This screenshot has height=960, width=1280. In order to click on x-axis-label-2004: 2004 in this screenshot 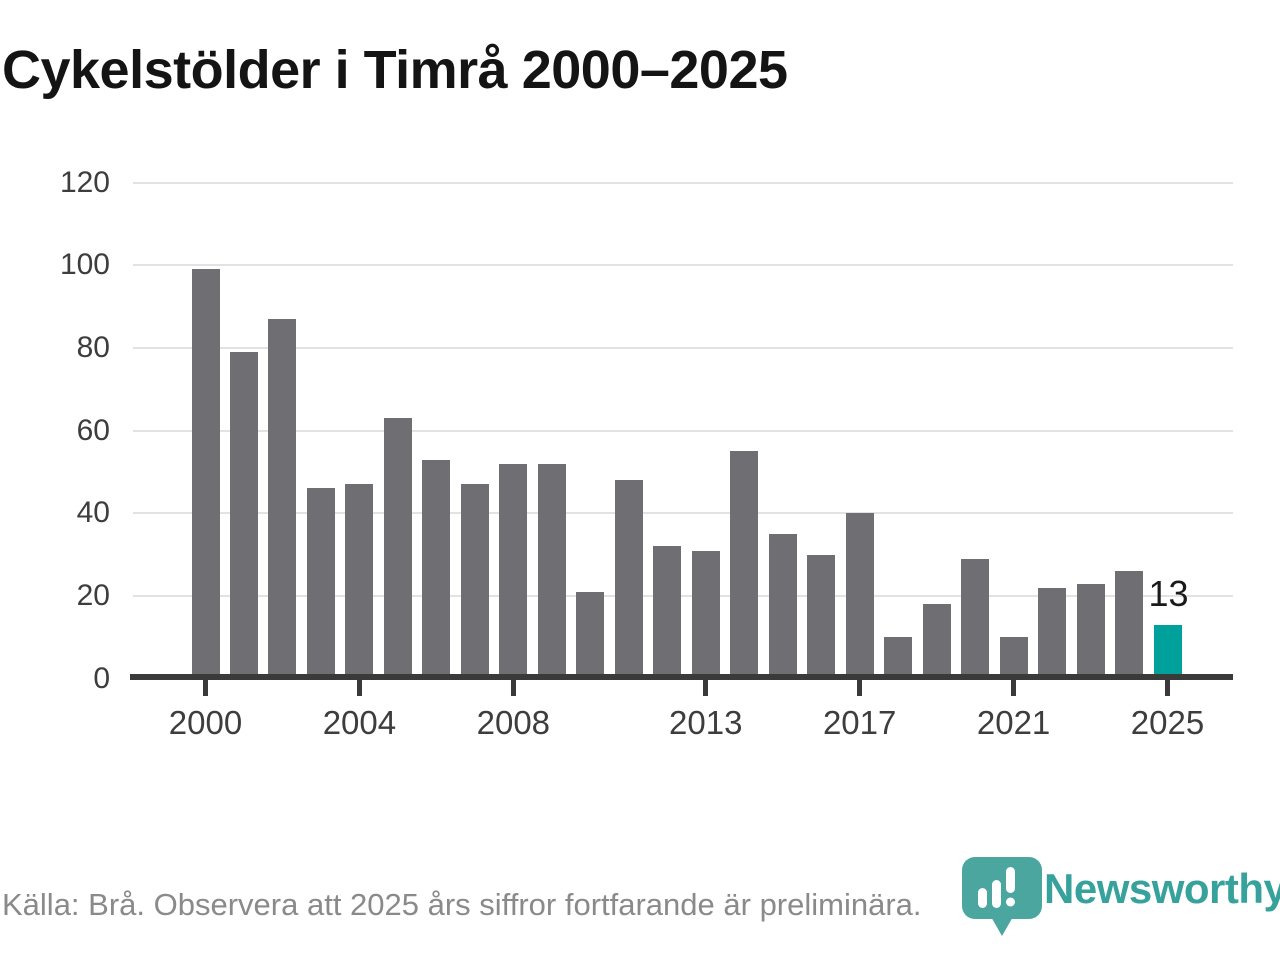, I will do `click(359, 722)`.